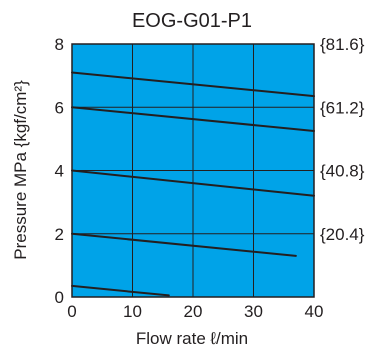 Image resolution: width=371 pixels, height=352 pixels. What do you see at coordinates (342, 44) in the screenshot?
I see `y2-tick-label: {81.6}` at bounding box center [342, 44].